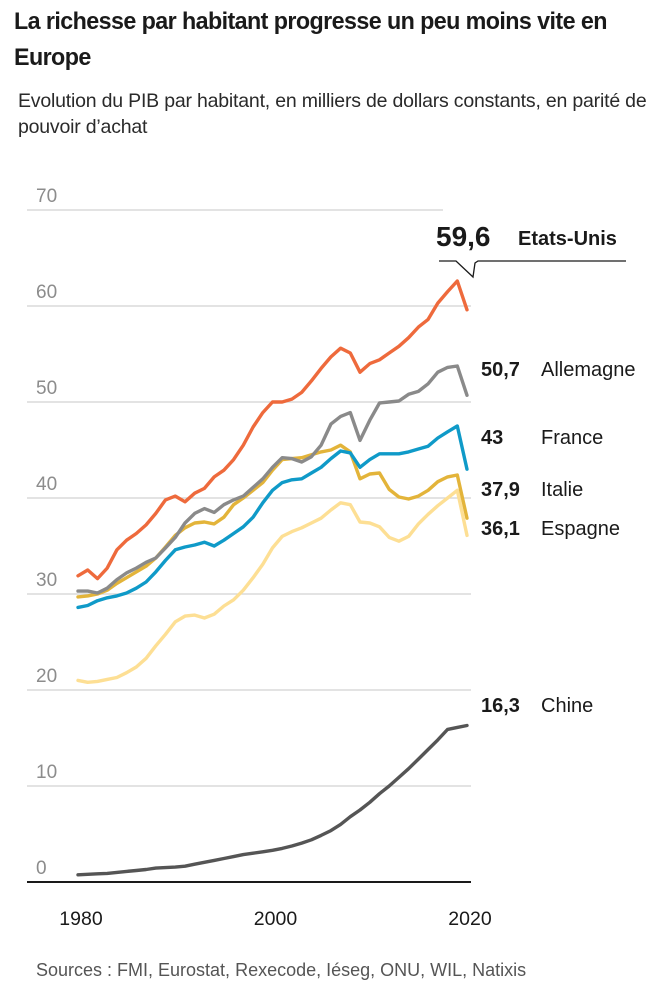  Describe the element at coordinates (470, 919) in the screenshot. I see `x-tick-label: 2020` at that location.